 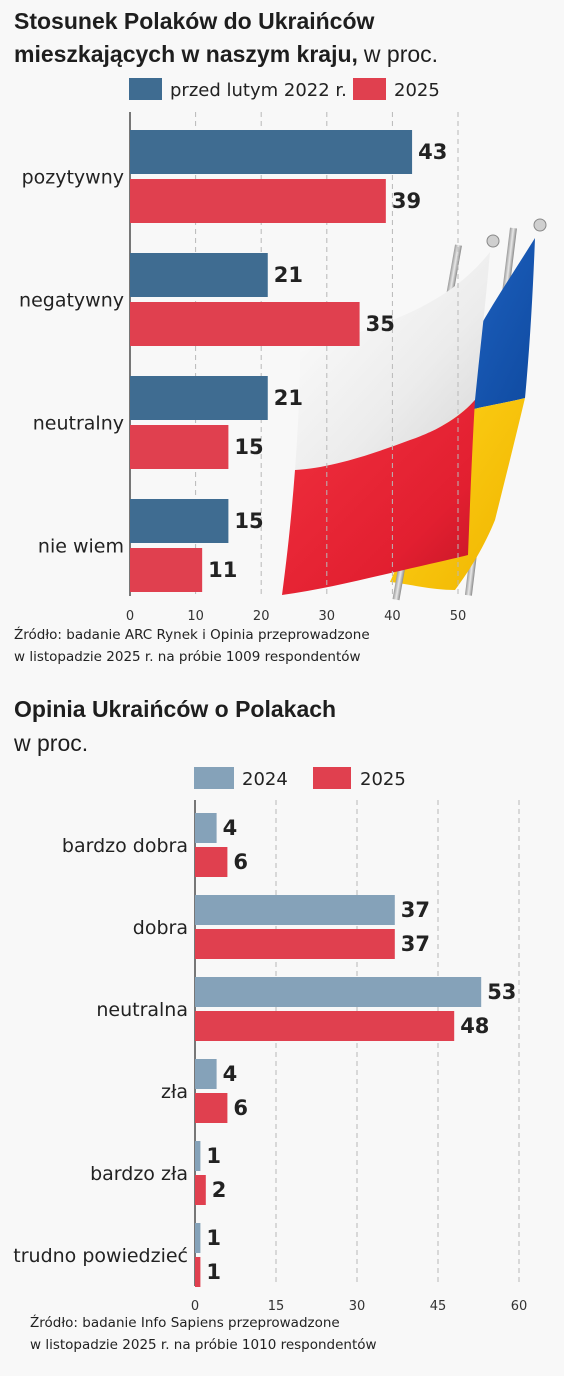 What do you see at coordinates (195, 616) in the screenshot?
I see `x-tick-label: 10` at bounding box center [195, 616].